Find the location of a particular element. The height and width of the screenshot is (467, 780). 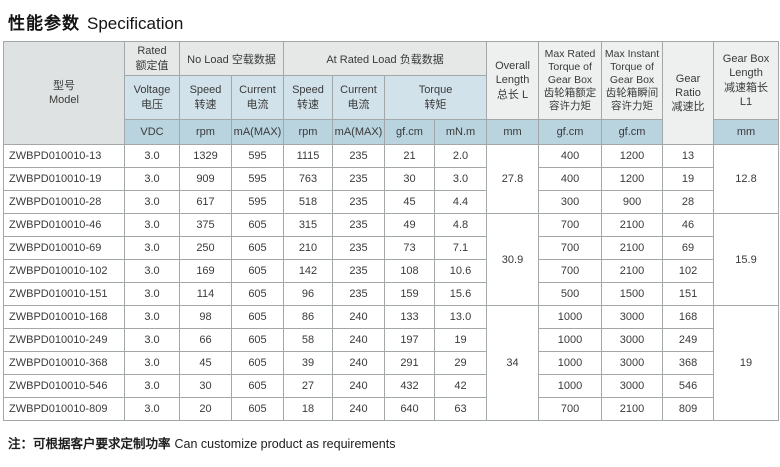

cell-torque-gfcm: 159 is located at coordinates (409, 294).